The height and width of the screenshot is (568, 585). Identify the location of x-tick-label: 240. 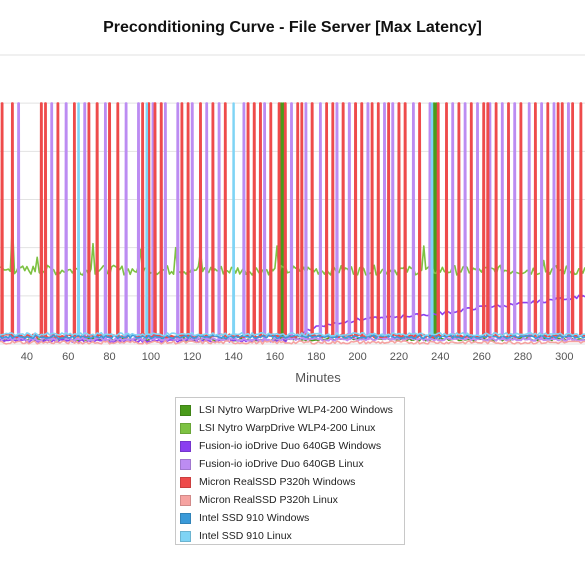
(440, 357).